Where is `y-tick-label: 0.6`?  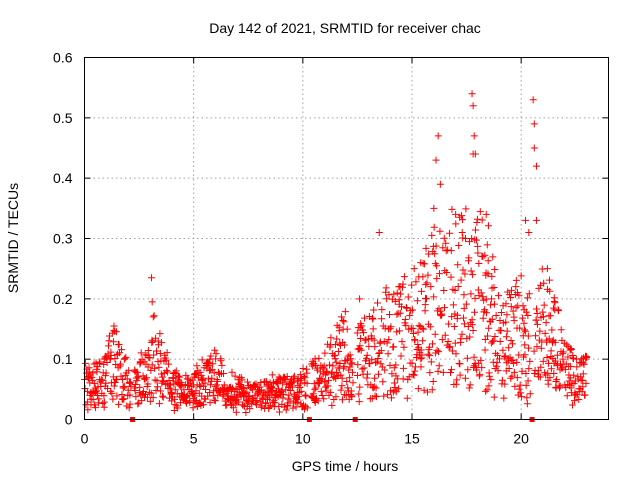
y-tick-label: 0.6 is located at coordinates (63, 58).